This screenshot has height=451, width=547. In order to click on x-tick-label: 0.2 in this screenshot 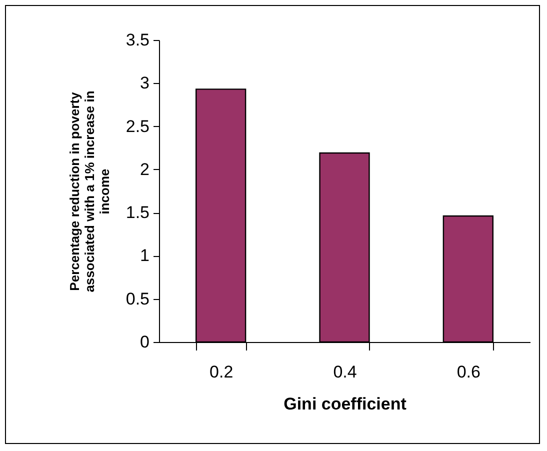, I will do `click(222, 372)`.